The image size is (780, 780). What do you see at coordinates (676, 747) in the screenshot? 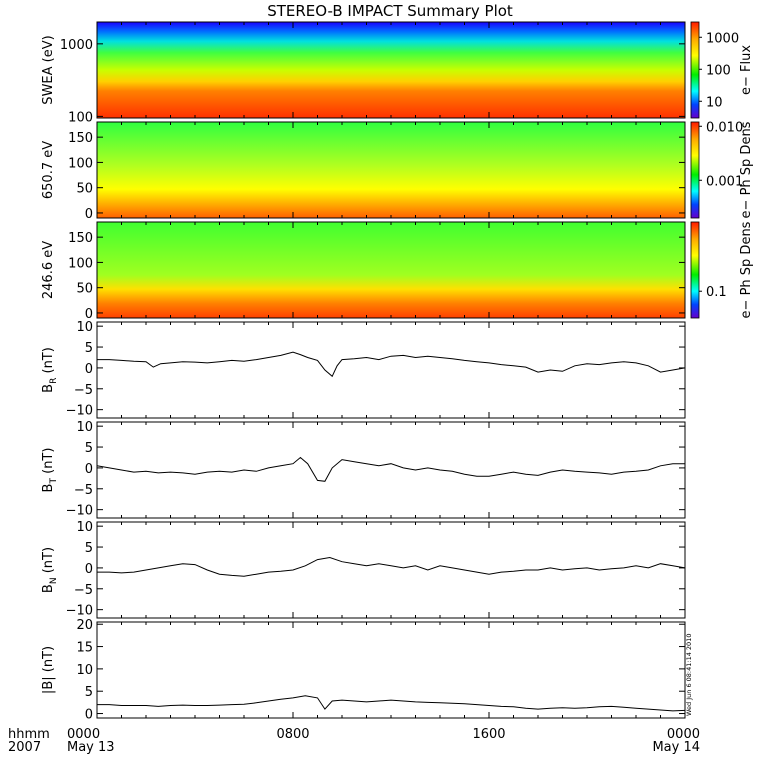
I see `x-tick-sublabel: May 14` at bounding box center [676, 747].